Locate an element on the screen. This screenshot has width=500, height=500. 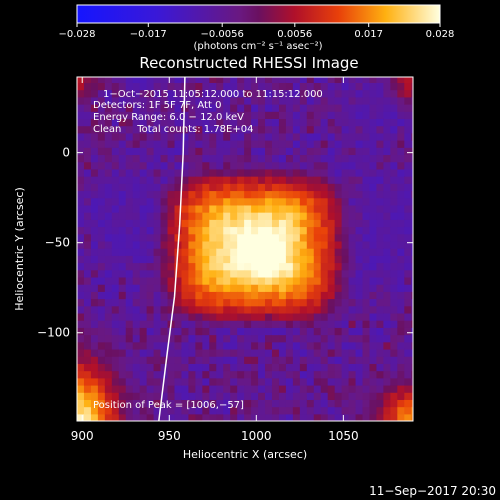
colorbar-ticks: −0.028 −0.017 −0.0056 0.0056 0.017 0.028 is located at coordinates (256, 31).